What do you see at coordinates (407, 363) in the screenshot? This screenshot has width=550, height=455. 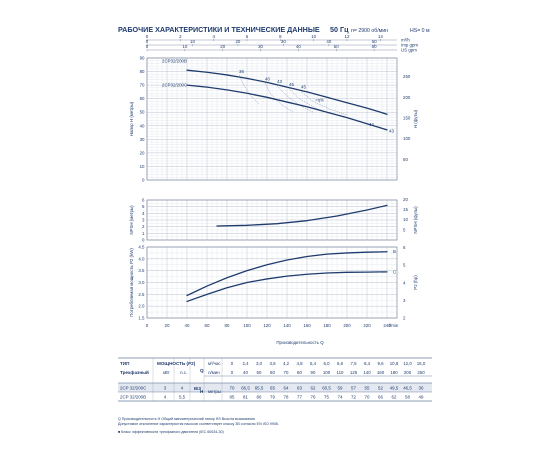 I see `table-cell-m3h: 12,0` at bounding box center [407, 363].